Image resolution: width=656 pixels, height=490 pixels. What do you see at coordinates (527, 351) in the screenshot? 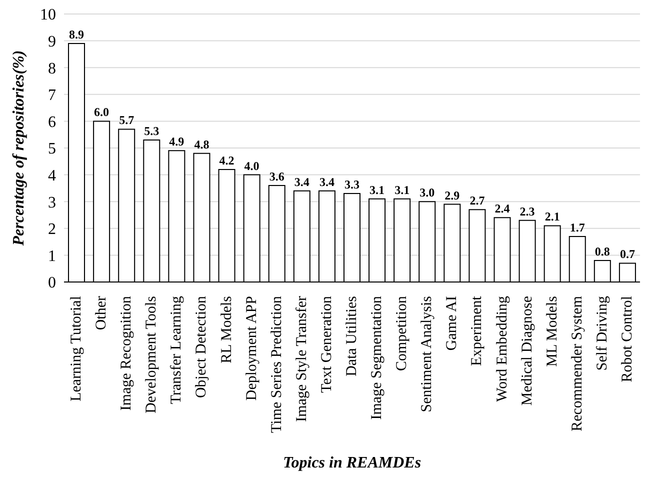
I see `x-tick-label: Medical Diagnose` at bounding box center [527, 351].